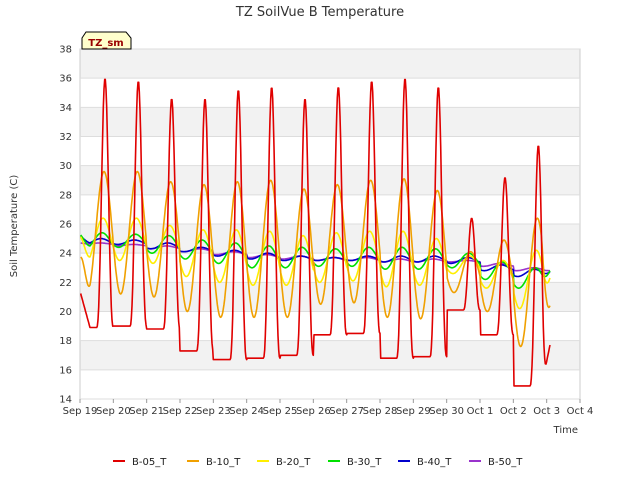  What do you see at coordinates (65, 79) in the screenshot?
I see `y-tick-label: 36` at bounding box center [65, 79].